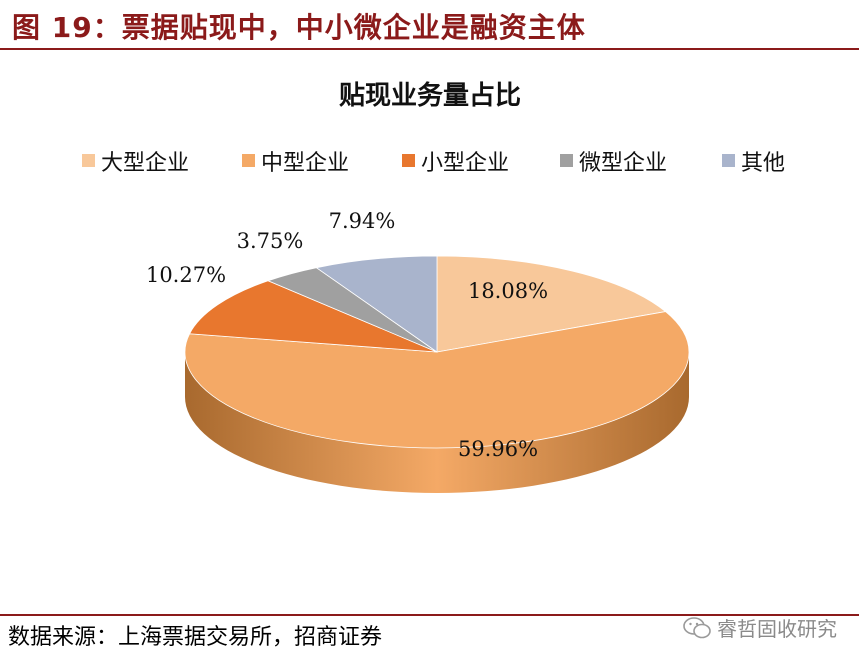 This screenshot has width=859, height=663. I want to click on data-label-1: 59.96%, so click(498, 449).